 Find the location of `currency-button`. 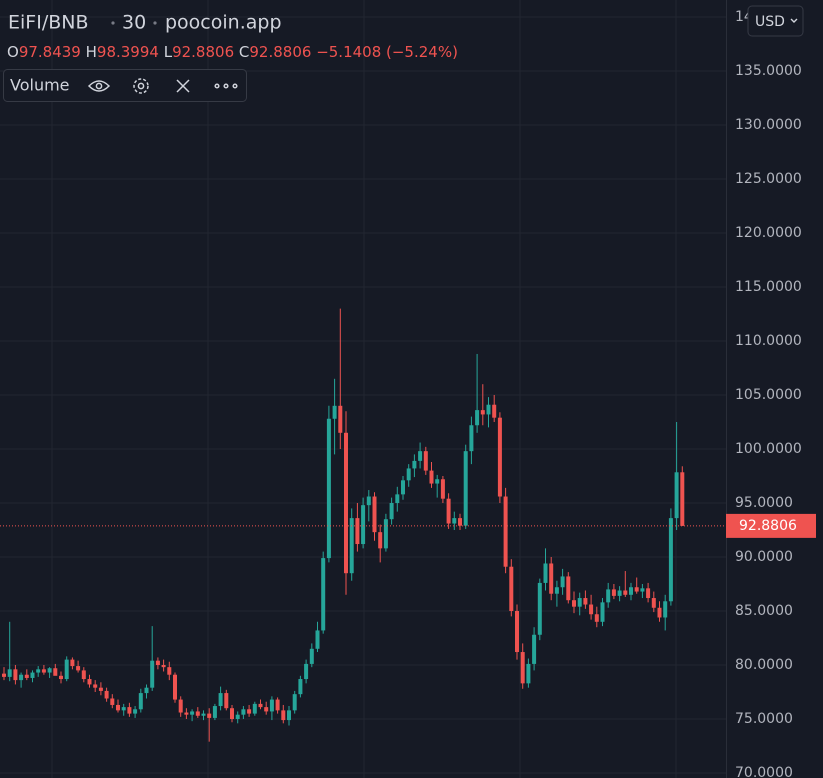

currency-button is located at coordinates (775, 21).